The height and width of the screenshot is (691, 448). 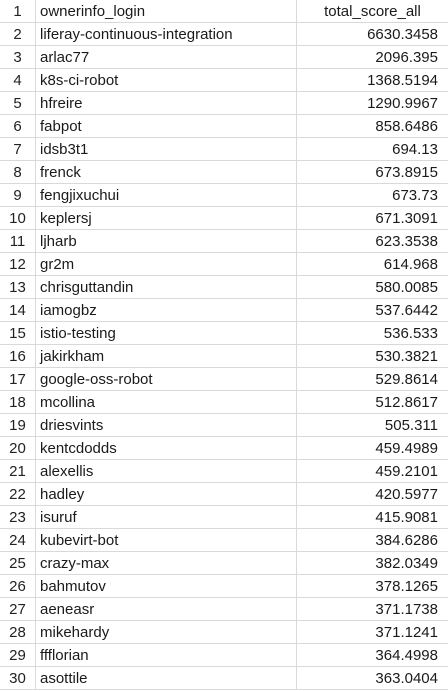 What do you see at coordinates (166, 287) in the screenshot?
I see `login-cell: chrisguttandin` at bounding box center [166, 287].